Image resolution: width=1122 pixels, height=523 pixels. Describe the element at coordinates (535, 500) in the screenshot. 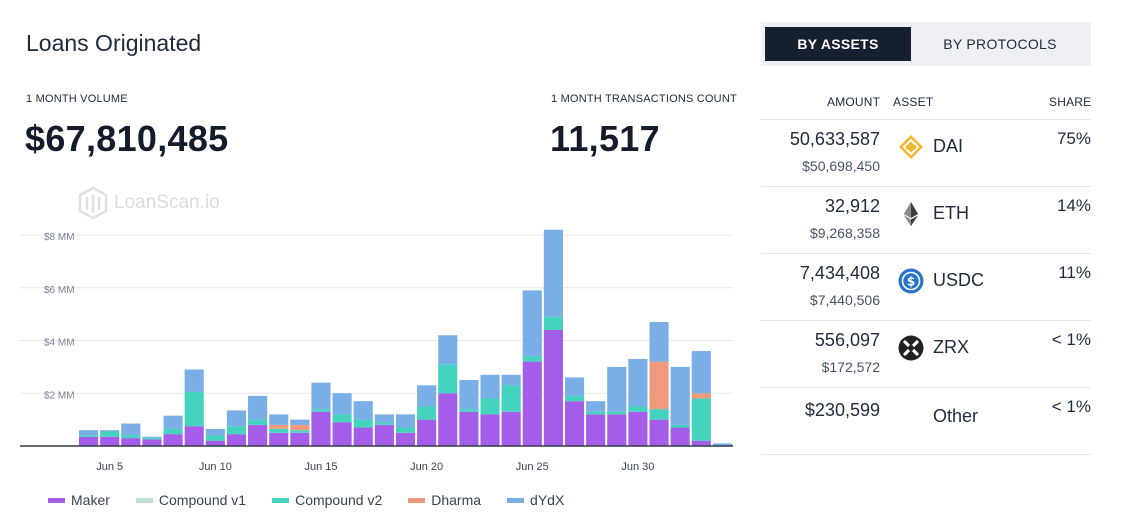

I see `legend-item-dydx: dYdX` at that location.